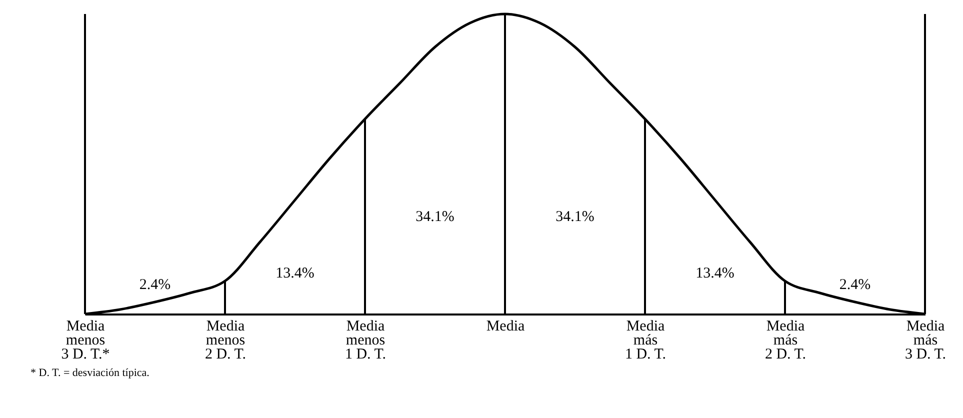  Describe the element at coordinates (505, 326) in the screenshot. I see `x-tick-label: Media` at that location.